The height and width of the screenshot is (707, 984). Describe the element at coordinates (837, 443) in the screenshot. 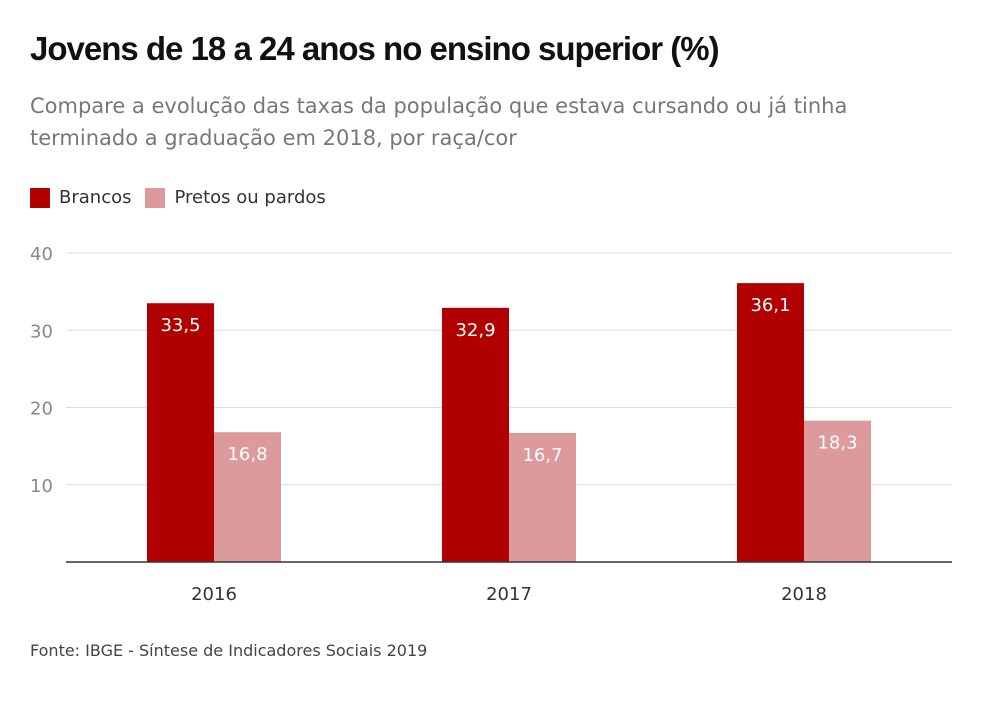

I see `bar-value-label: 18,3` at that location.